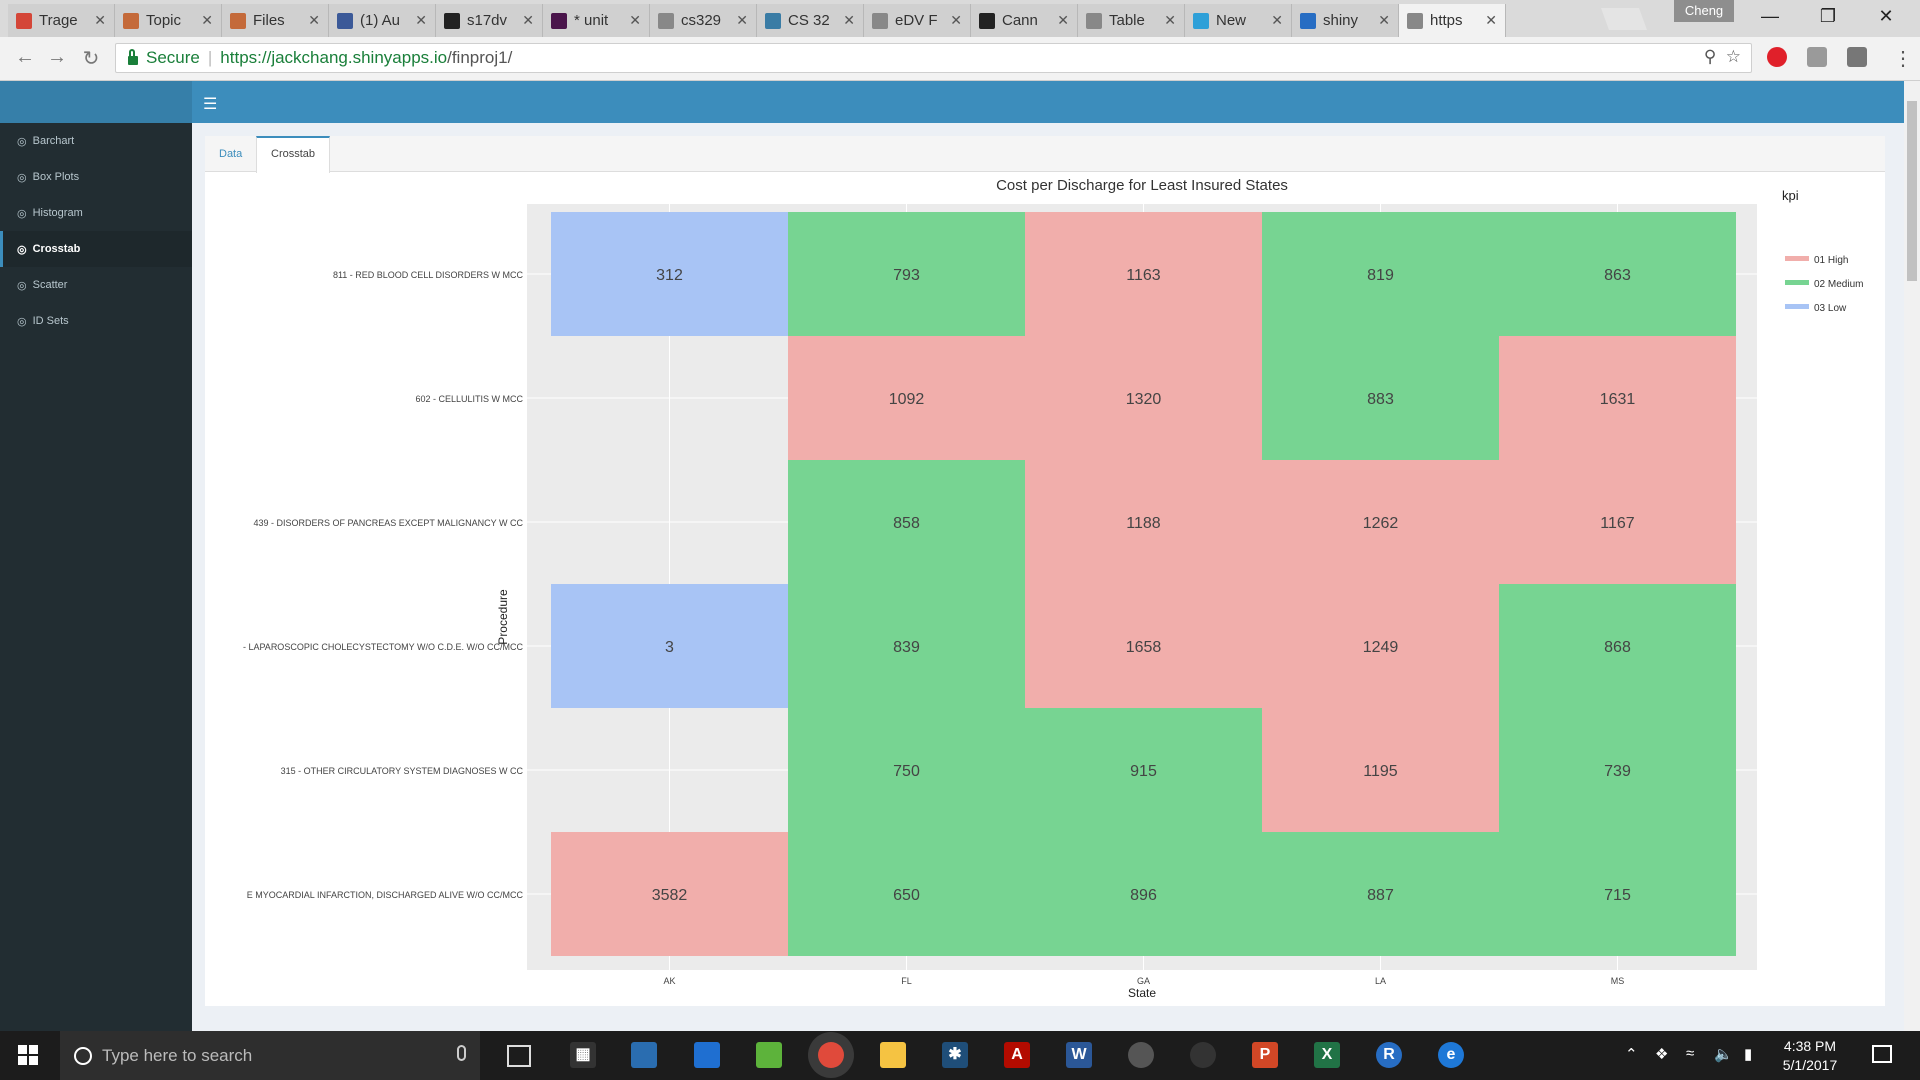 The height and width of the screenshot is (1080, 1920). What do you see at coordinates (1690, 1053) in the screenshot?
I see `wifi-icon: ≈` at bounding box center [1690, 1053].